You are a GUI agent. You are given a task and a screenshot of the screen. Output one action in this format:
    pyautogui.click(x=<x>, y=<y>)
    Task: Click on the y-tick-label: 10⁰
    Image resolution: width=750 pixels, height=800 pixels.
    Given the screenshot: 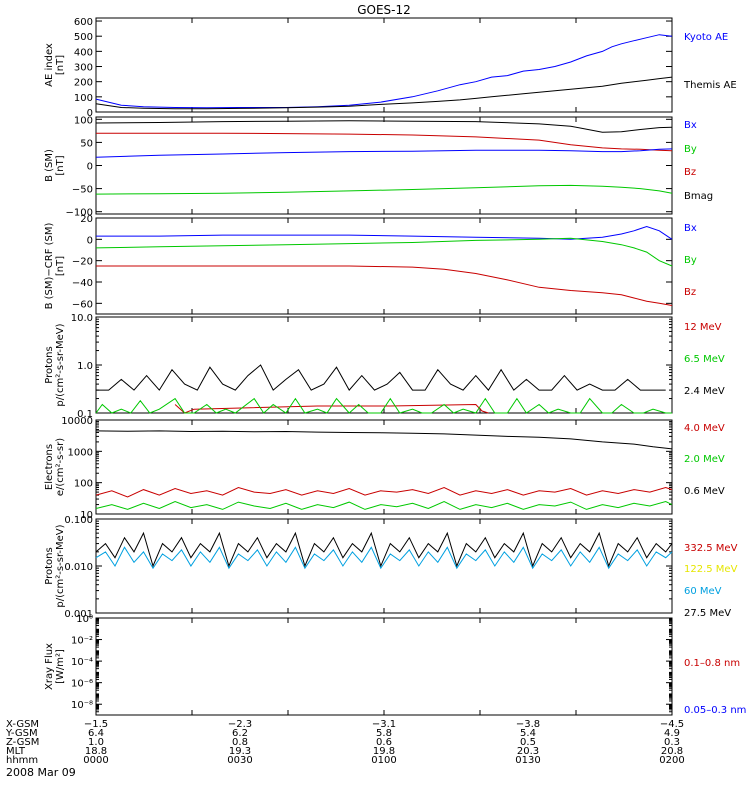 What is the action you would take?
    pyautogui.click(x=84, y=619)
    